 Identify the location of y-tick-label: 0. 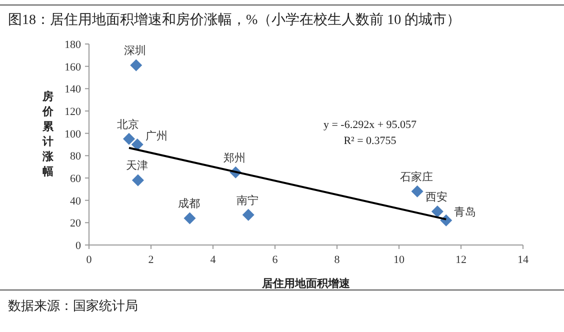
(79, 246).